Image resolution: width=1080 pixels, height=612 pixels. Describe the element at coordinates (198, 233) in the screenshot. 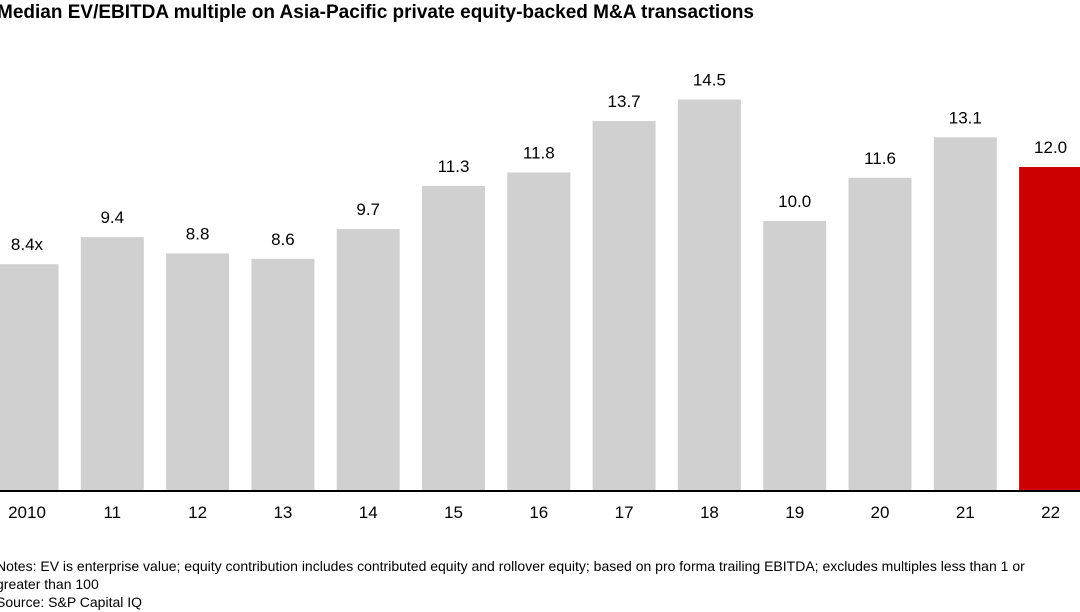

I see `value-label: 8.8` at that location.